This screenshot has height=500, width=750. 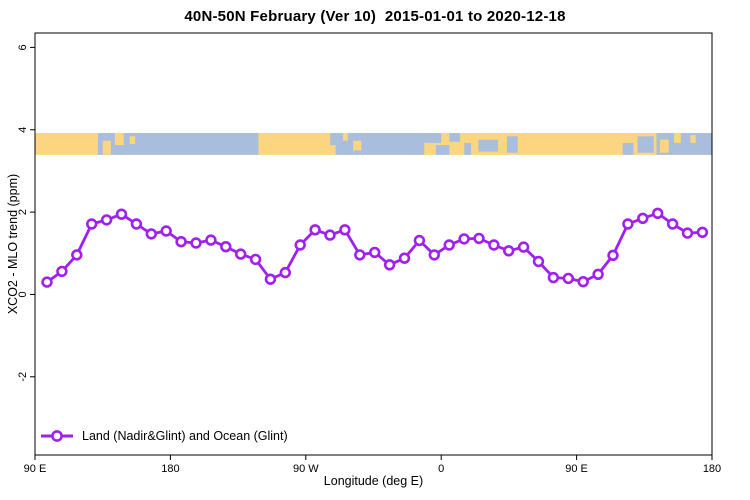 I want to click on y-axis-title: XCO2 - MLO trend (ppm), so click(x=13, y=244).